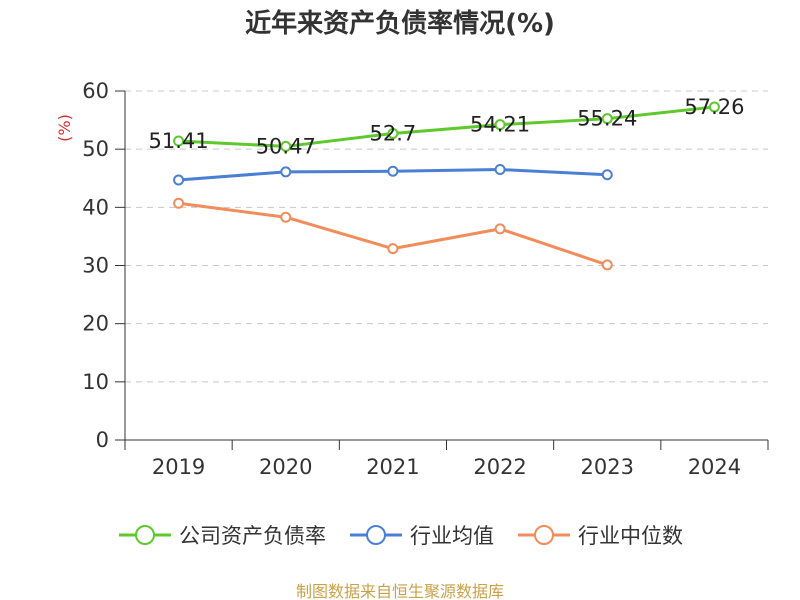 The height and width of the screenshot is (600, 800). I want to click on data-label: 52.7, so click(393, 133).